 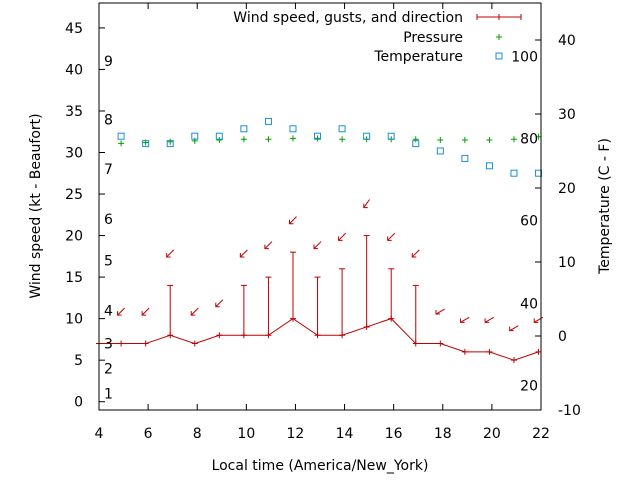 What do you see at coordinates (108, 345) in the screenshot?
I see `beaufort-label: 3` at bounding box center [108, 345].